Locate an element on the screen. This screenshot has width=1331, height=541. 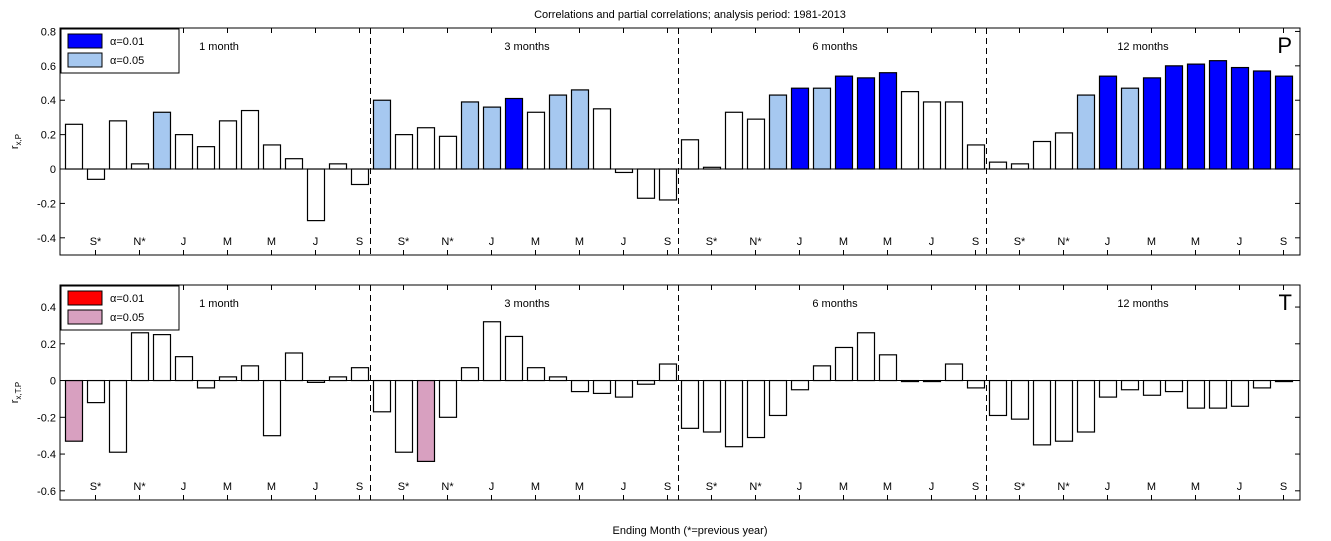
y-tick-label: -0.6 is located at coordinates (46, 492).